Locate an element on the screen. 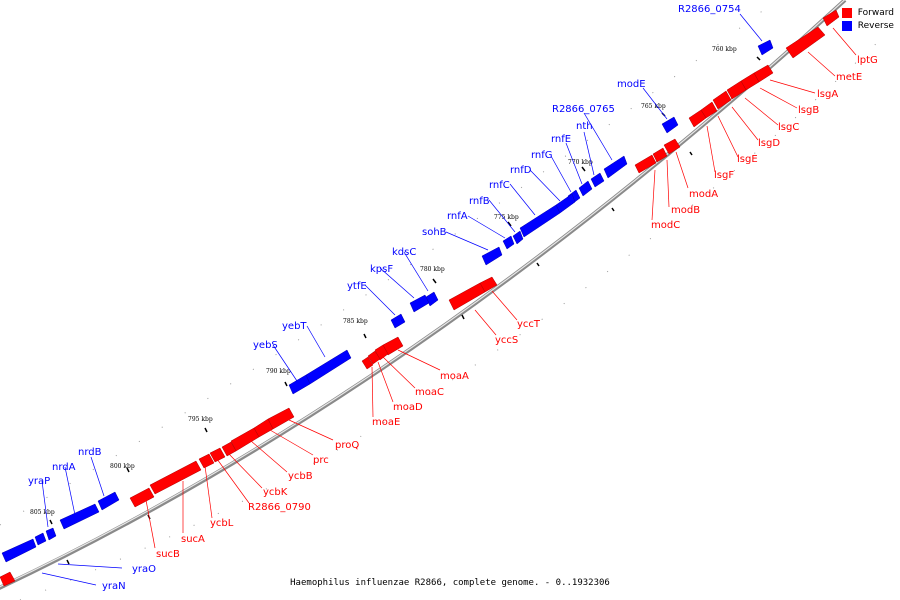 The image size is (900, 600). label-R2866_0765: R2866_0765 is located at coordinates (583, 109).